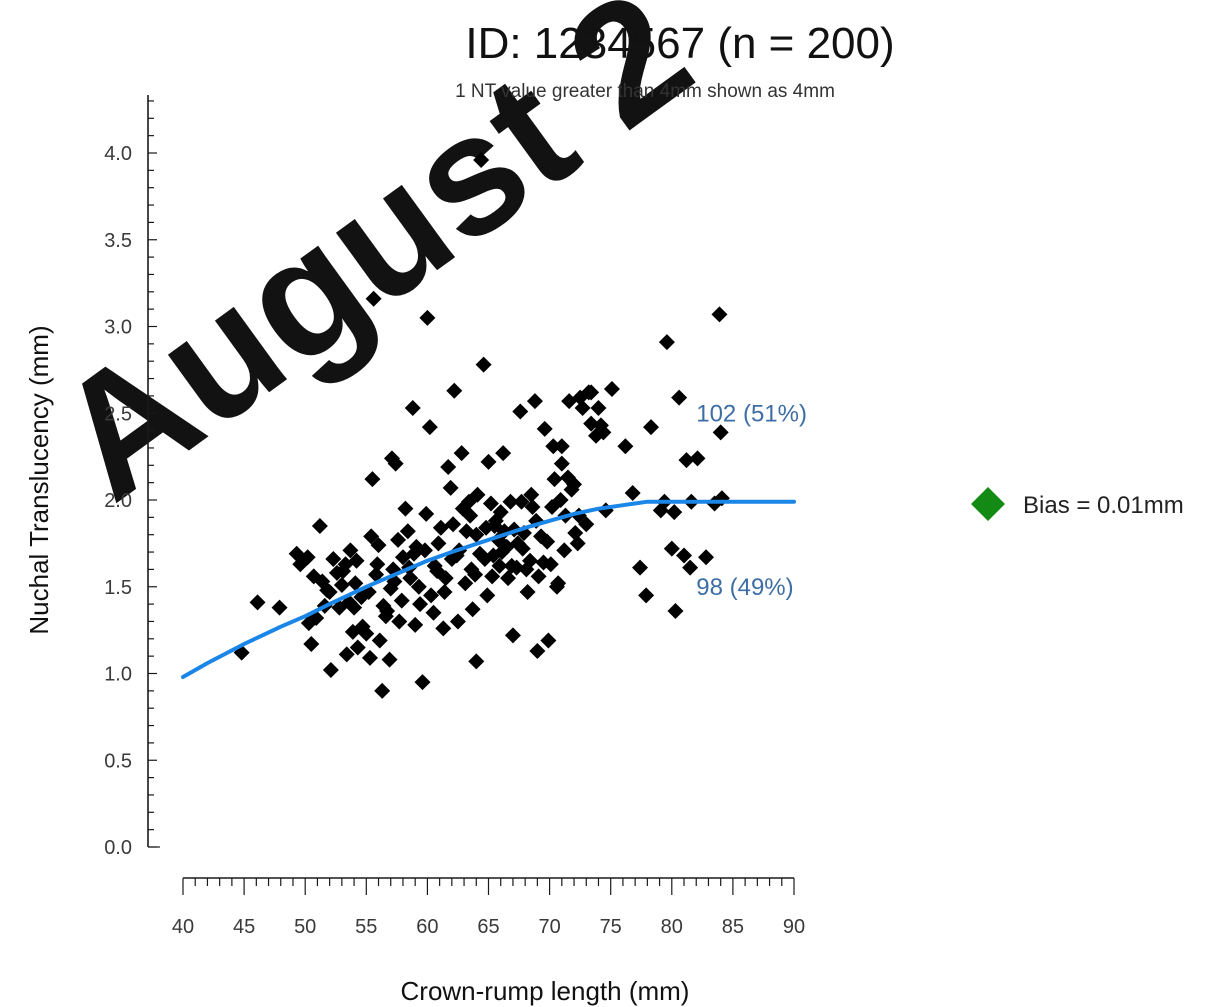 The width and height of the screenshot is (1216, 1007). What do you see at coordinates (744, 587) in the screenshot?
I see `count-label: 98 (49%)` at bounding box center [744, 587].